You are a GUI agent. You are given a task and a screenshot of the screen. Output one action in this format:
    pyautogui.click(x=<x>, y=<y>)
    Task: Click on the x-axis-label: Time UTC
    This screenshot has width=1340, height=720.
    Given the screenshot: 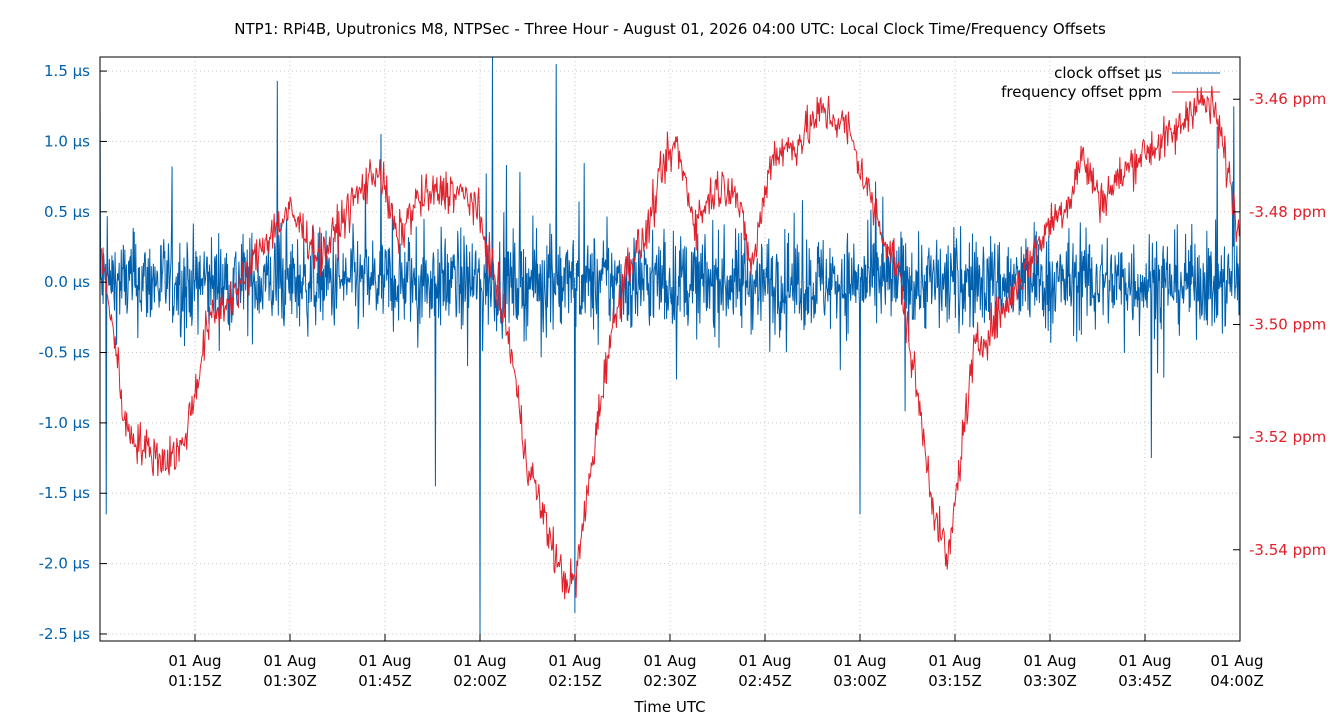 What is the action you would take?
    pyautogui.click(x=669, y=707)
    